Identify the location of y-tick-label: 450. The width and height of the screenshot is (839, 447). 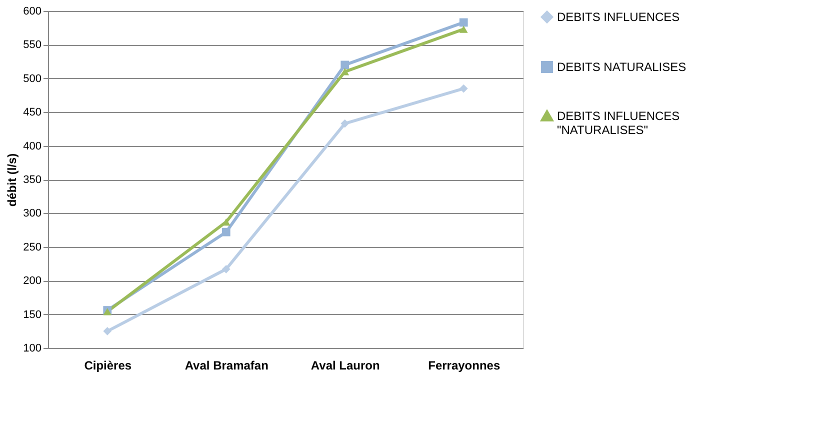
(32, 112).